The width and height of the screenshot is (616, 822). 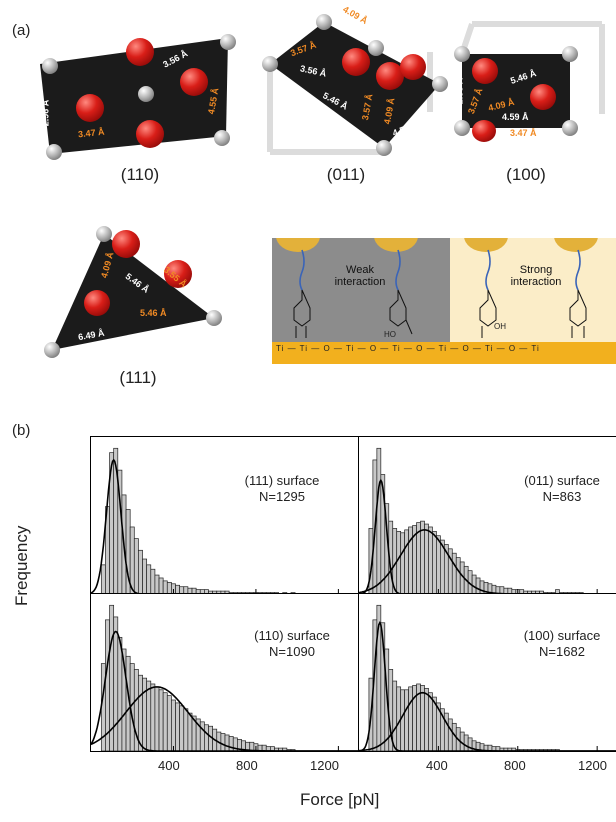 I want to click on histogram-111: (111) surface N=1295, so click(x=225, y=515).